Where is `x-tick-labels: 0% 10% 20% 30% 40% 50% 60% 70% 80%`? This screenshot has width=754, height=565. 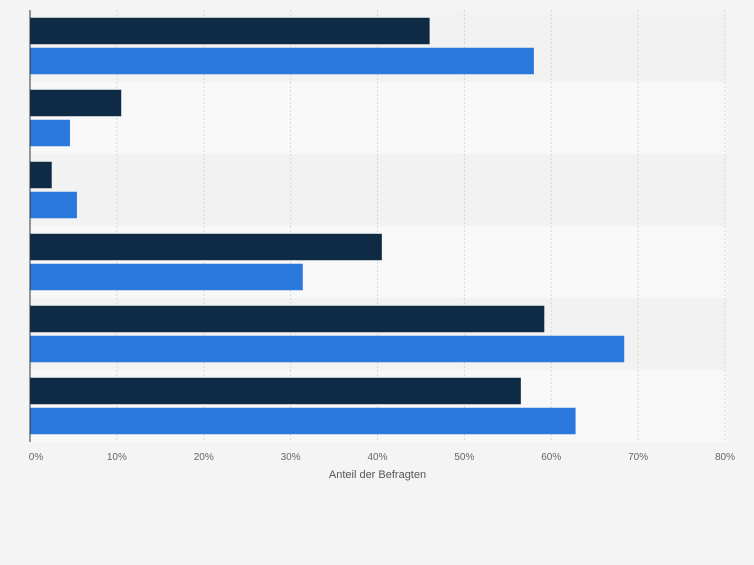
x-tick-labels: 0% 10% 20% 30% 40% 50% 60% 70% 80% is located at coordinates (382, 457).